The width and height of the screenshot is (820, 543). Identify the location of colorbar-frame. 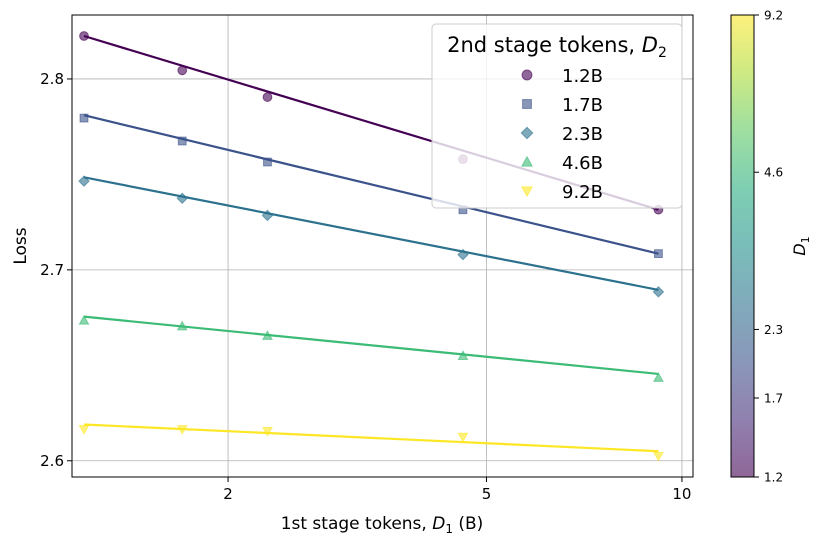
(742, 246).